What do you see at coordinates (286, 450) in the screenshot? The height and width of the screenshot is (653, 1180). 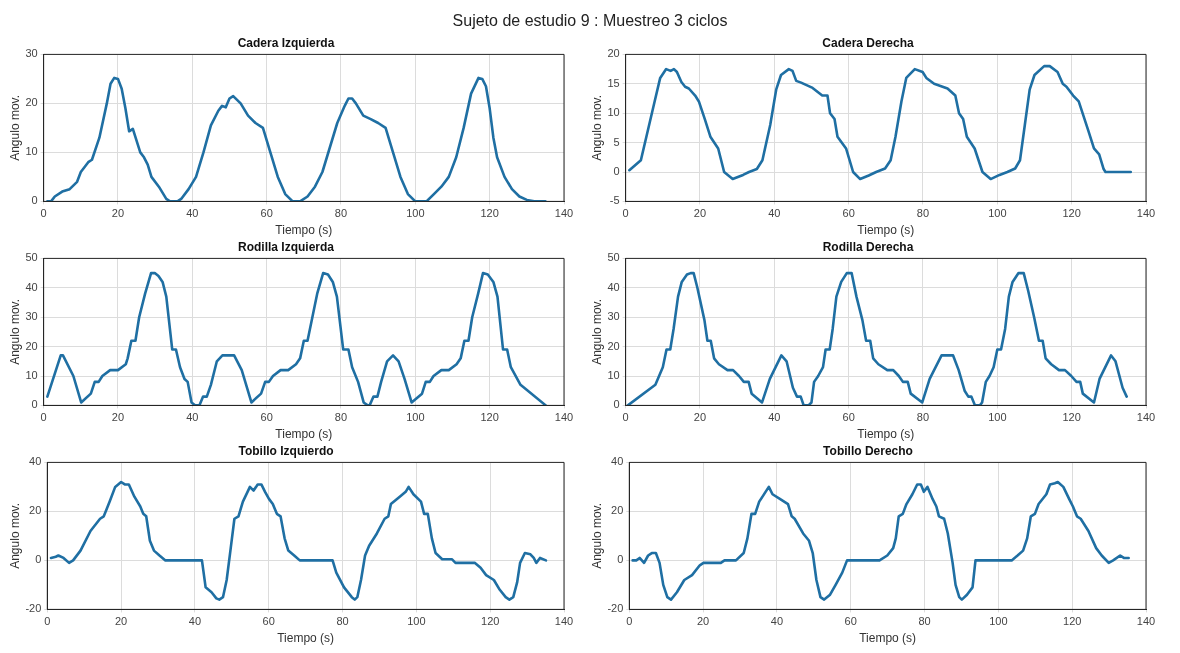 I see `chart-title: Tobillo Izquierdo` at bounding box center [286, 450].